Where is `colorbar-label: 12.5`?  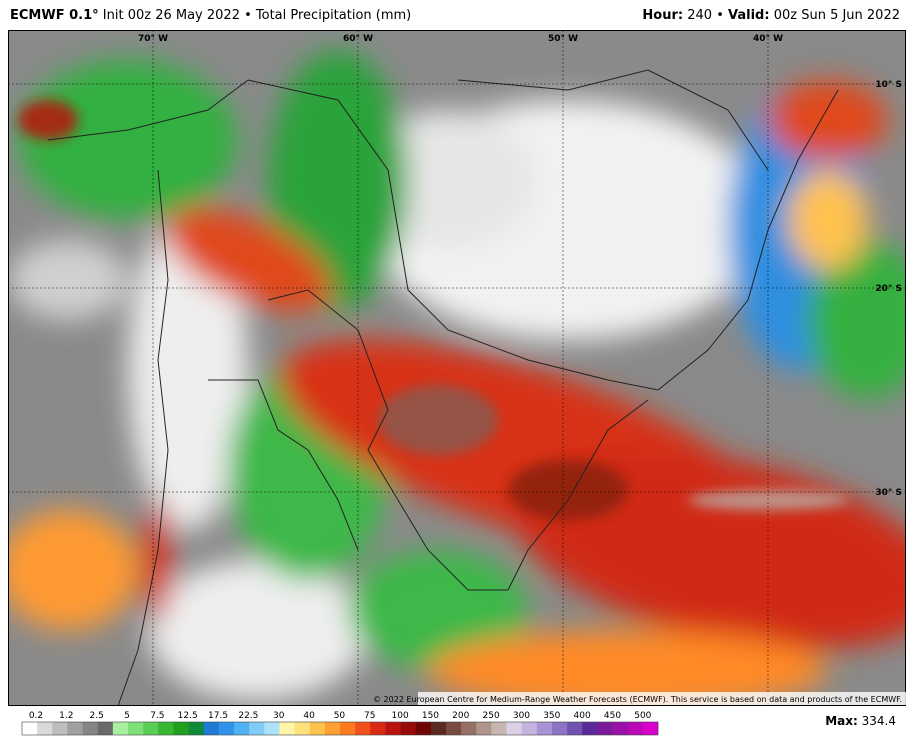
colorbar-label: 12.5 is located at coordinates (188, 716).